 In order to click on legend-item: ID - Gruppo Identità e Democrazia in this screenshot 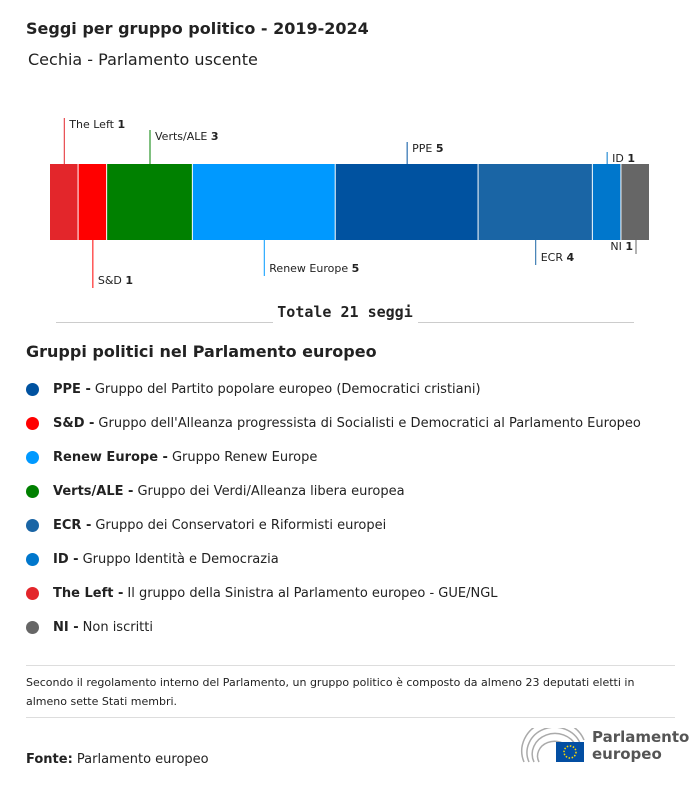, I will do `click(333, 559)`.